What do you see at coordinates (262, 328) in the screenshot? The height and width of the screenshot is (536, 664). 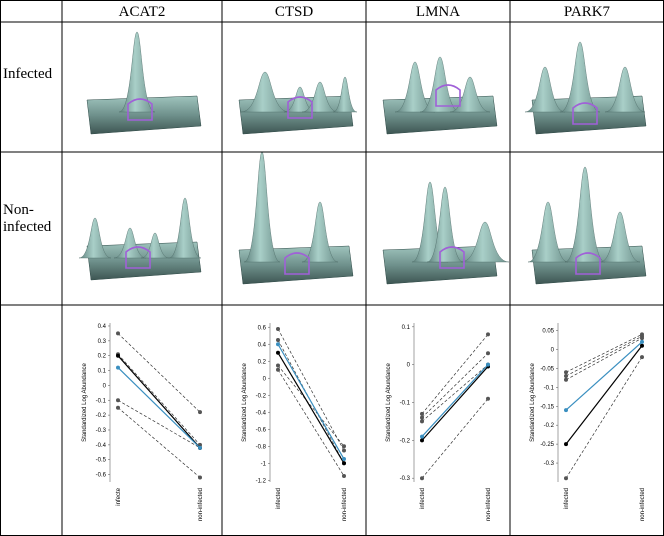 I see `y-tick-label: 0.6` at bounding box center [262, 328].